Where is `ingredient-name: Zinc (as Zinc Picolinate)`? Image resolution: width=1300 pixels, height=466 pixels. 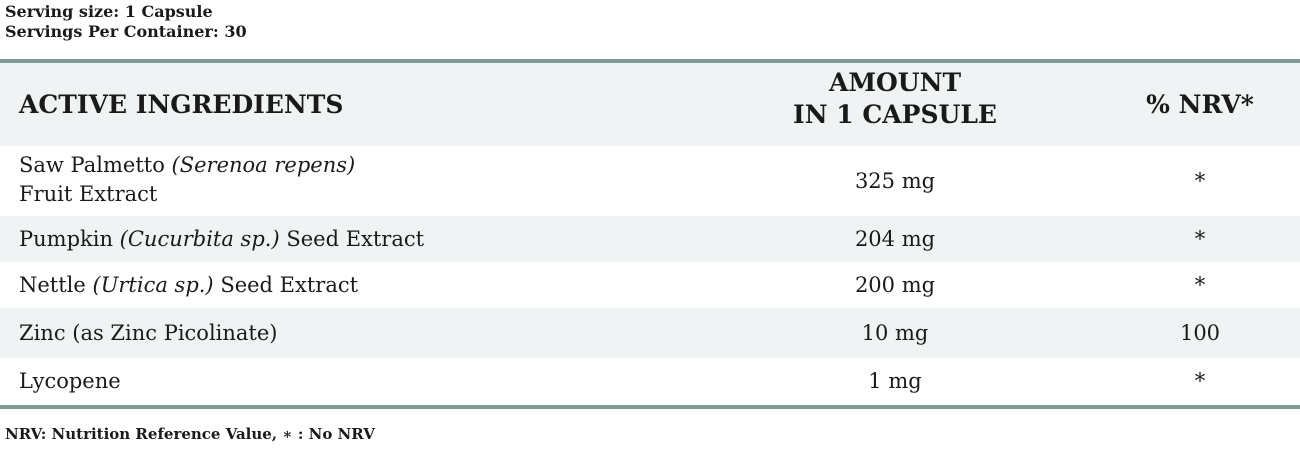
ingredient-name: Zinc (as Zinc Picolinate) is located at coordinates (148, 333).